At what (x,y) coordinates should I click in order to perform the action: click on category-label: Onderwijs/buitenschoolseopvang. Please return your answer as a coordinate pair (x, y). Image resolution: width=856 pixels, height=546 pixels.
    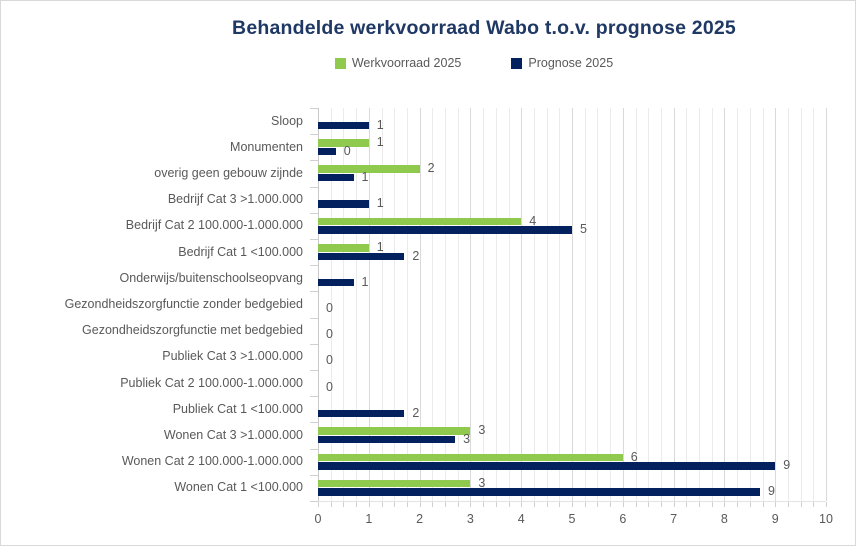
    Looking at the image, I should click on (211, 277).